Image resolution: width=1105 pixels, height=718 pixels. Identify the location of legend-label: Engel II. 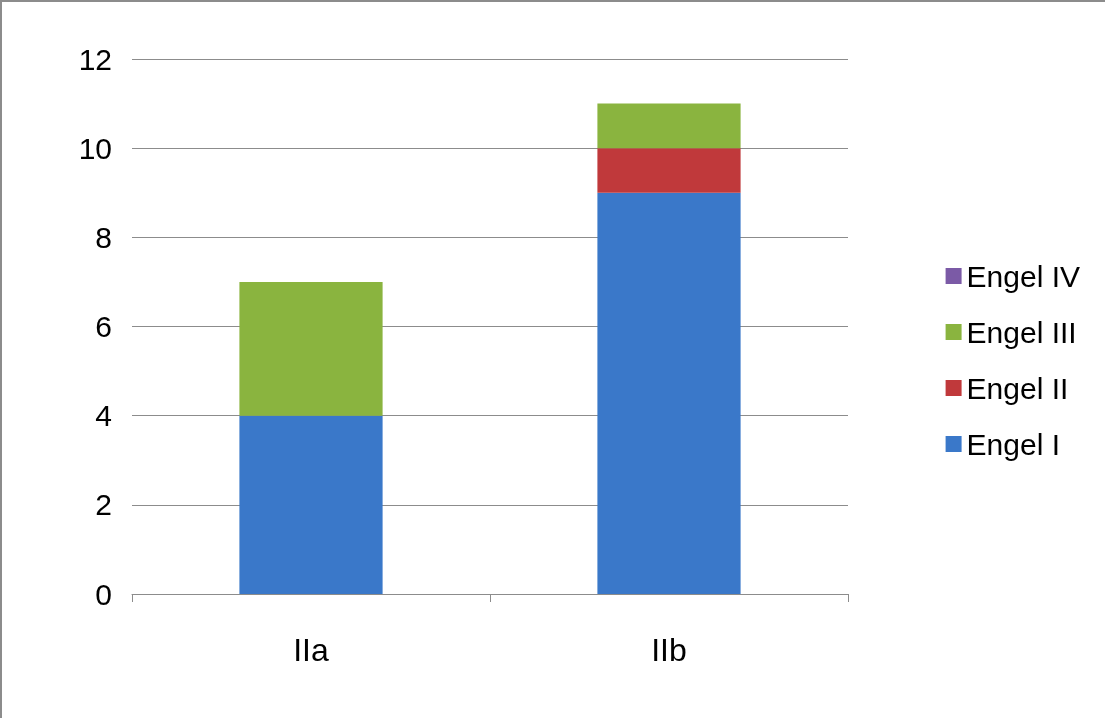
(1017, 388).